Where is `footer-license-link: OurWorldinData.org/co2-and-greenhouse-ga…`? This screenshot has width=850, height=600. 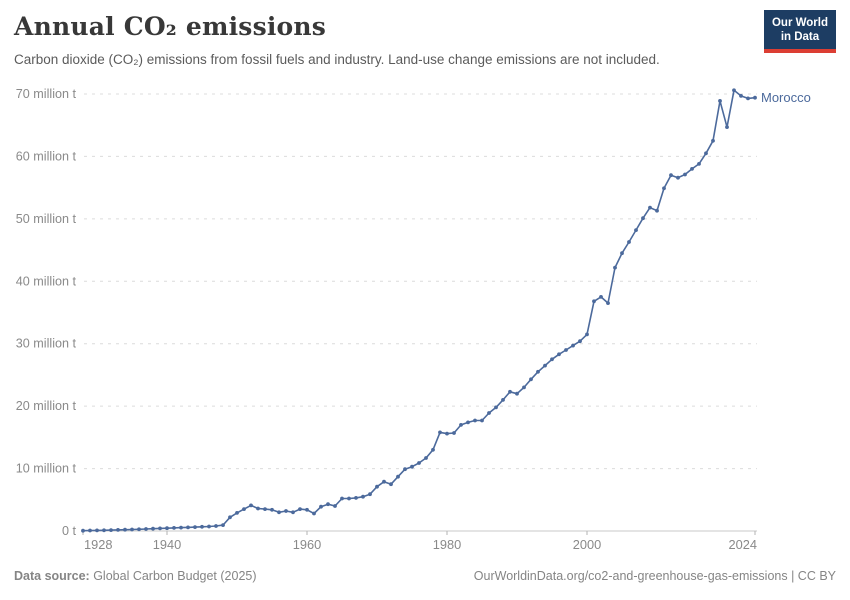 footer-license-link: OurWorldinData.org/co2-and-greenhouse-ga… is located at coordinates (654, 576).